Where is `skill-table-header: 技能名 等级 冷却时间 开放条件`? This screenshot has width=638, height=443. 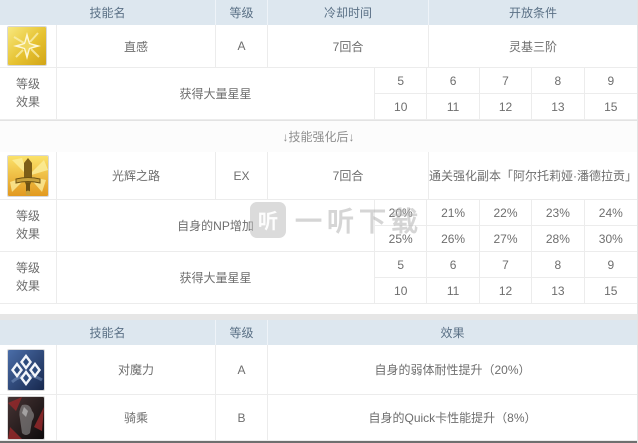 skill-table-header: 技能名 等级 冷却时间 开放条件 is located at coordinates (318, 12).